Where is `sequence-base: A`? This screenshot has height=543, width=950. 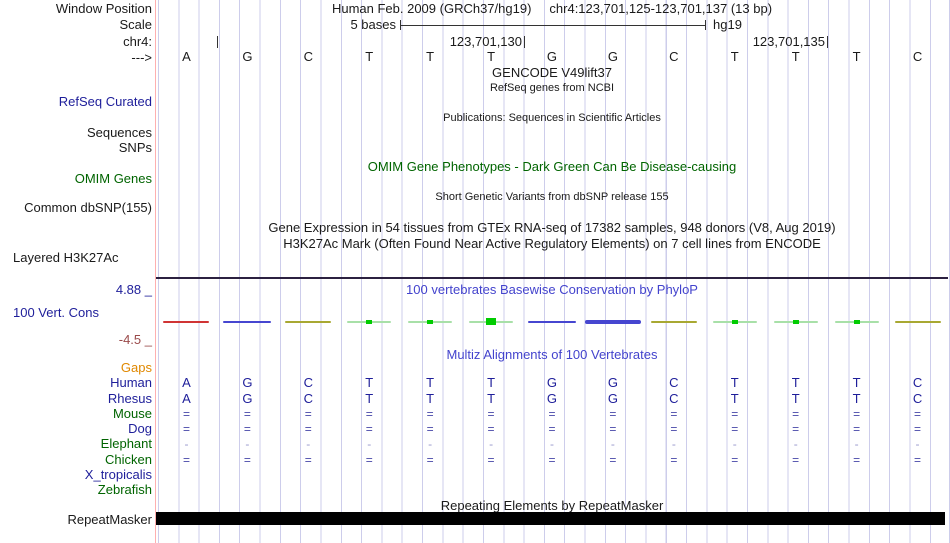
sequence-base: A is located at coordinates (186, 56).